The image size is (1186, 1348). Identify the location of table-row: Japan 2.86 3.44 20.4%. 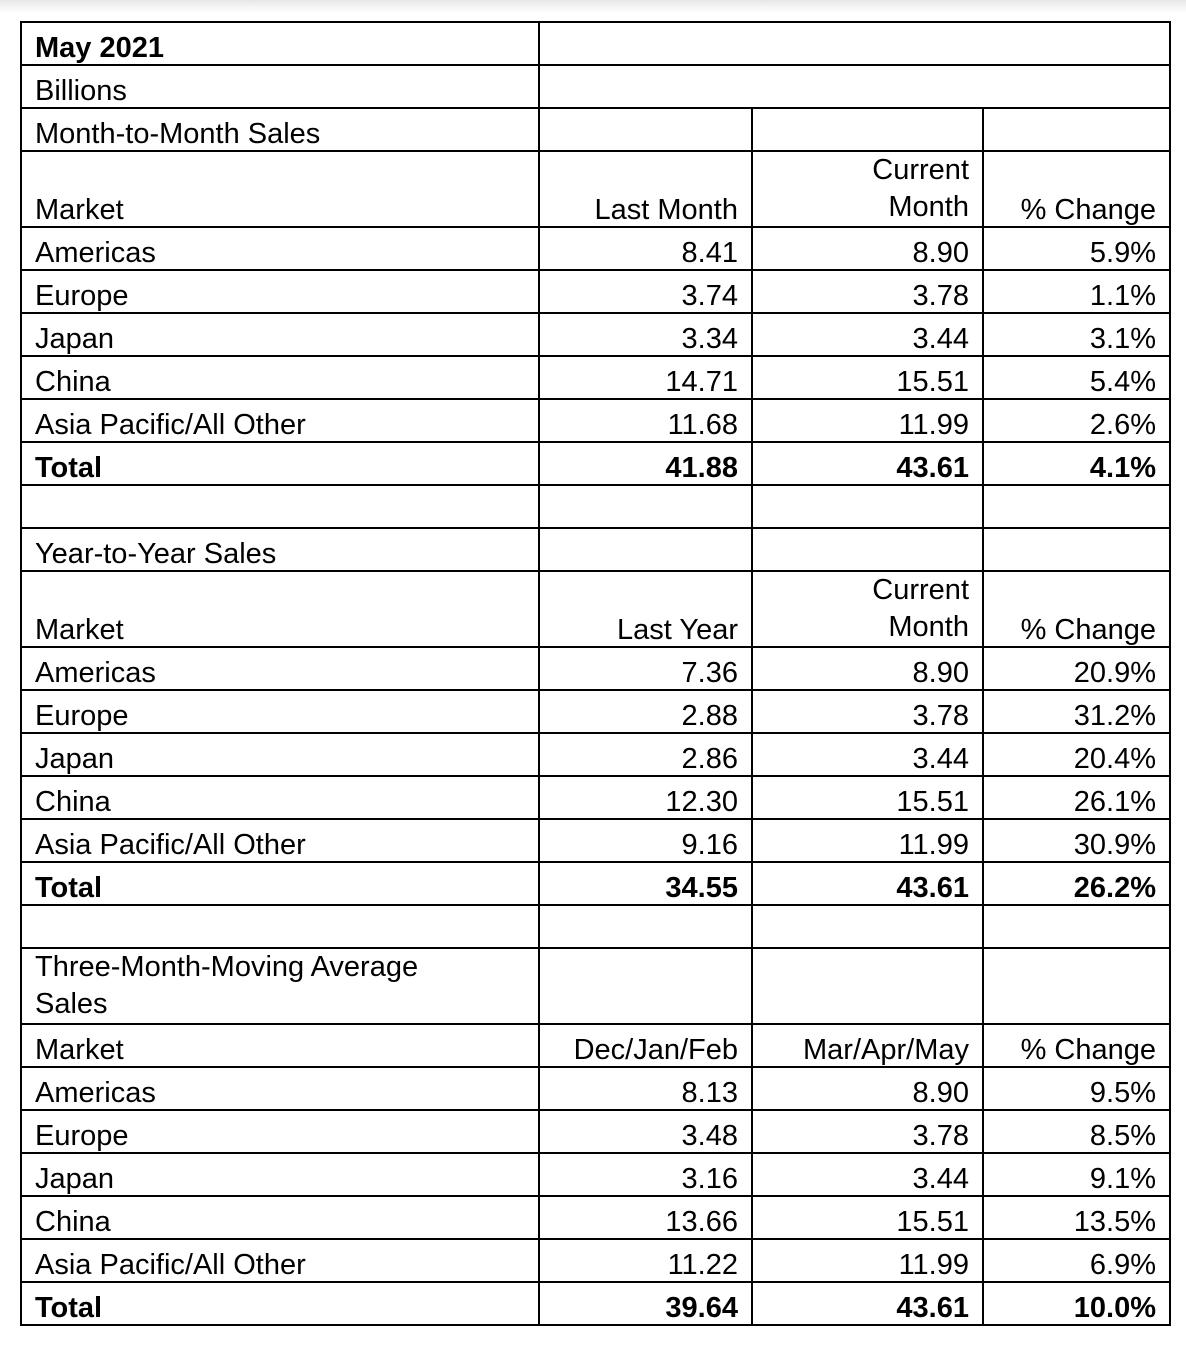
(596, 754).